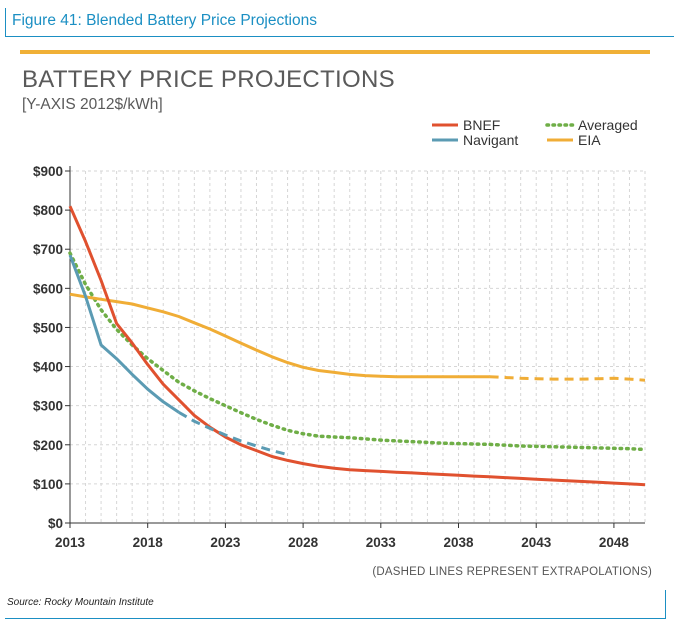 The image size is (679, 627). I want to click on y-tick-label: $700, so click(48, 249).